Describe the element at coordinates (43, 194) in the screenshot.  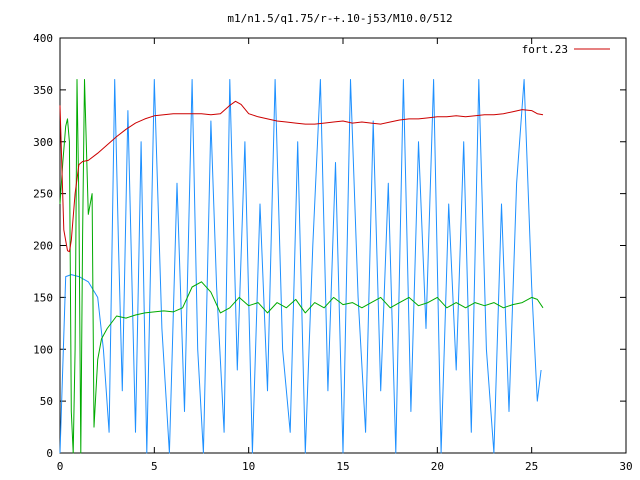
I see `y-tick-label: 250` at that location.